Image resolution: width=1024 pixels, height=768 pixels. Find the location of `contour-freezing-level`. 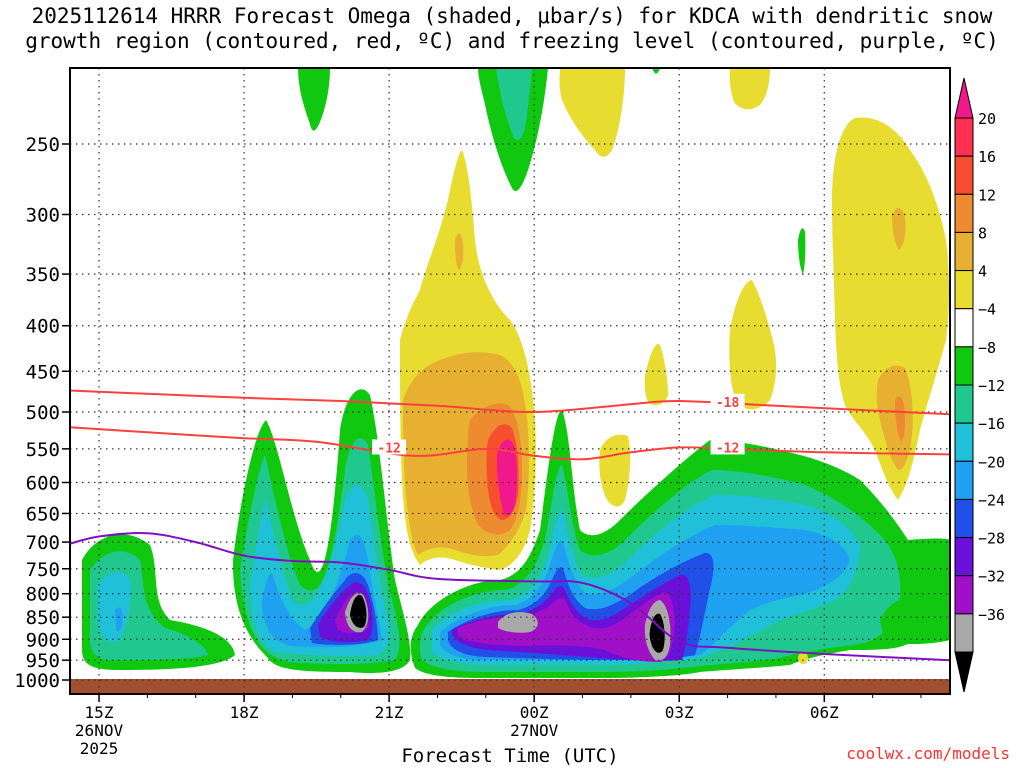

contour-freezing-level is located at coordinates (510, 596).